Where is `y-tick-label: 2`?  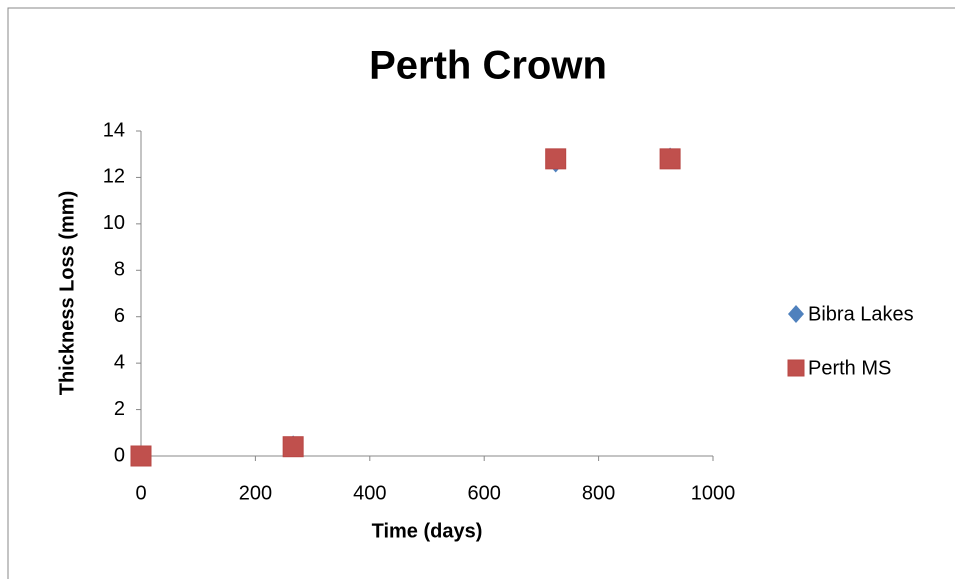 y-tick-label: 2 is located at coordinates (119, 409).